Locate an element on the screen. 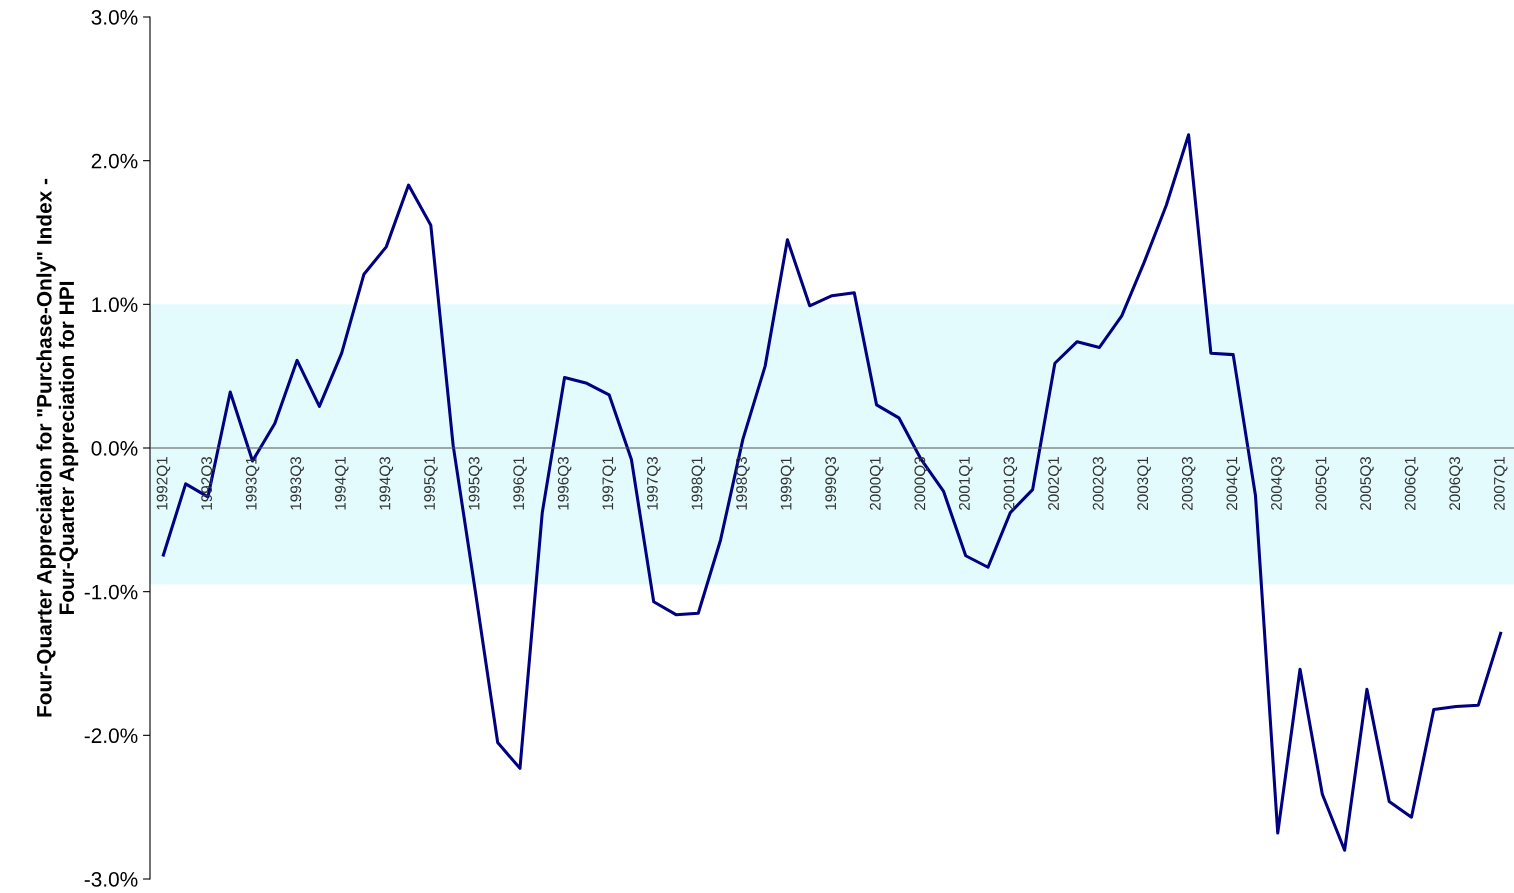 The height and width of the screenshot is (893, 1514). x-tick-label: 1996Q1 is located at coordinates (520, 483).